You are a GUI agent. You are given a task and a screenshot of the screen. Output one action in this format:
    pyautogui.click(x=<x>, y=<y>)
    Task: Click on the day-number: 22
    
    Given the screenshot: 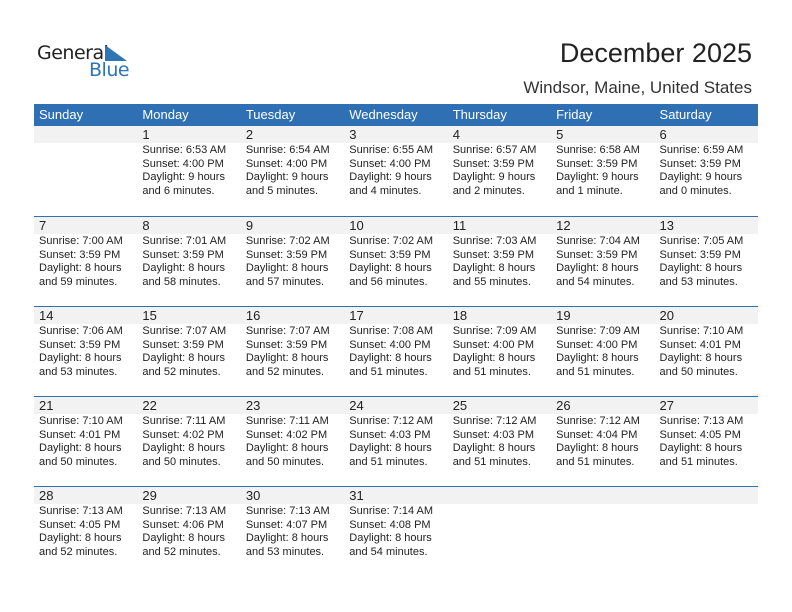 What is the action you would take?
    pyautogui.click(x=149, y=405)
    